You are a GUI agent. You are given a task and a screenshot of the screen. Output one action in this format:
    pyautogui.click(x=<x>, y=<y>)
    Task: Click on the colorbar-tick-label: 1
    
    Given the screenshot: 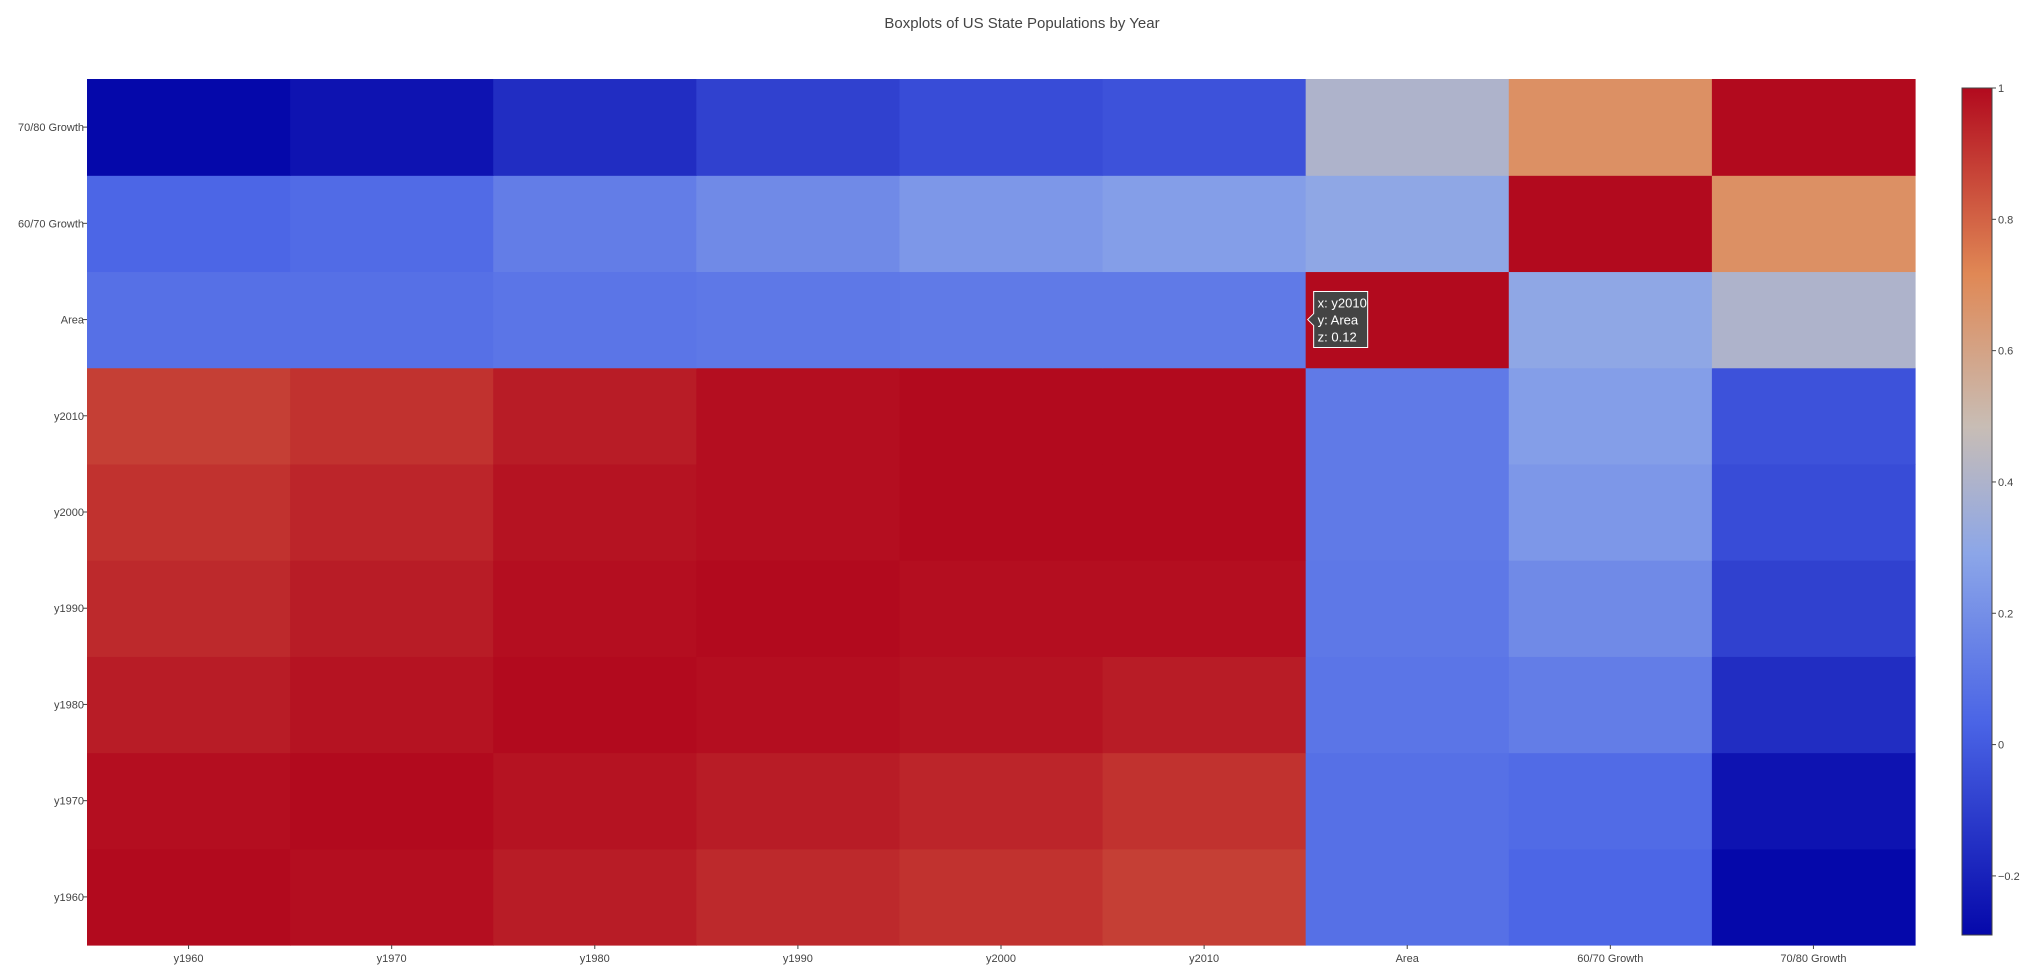 What is the action you would take?
    pyautogui.click(x=2001, y=89)
    